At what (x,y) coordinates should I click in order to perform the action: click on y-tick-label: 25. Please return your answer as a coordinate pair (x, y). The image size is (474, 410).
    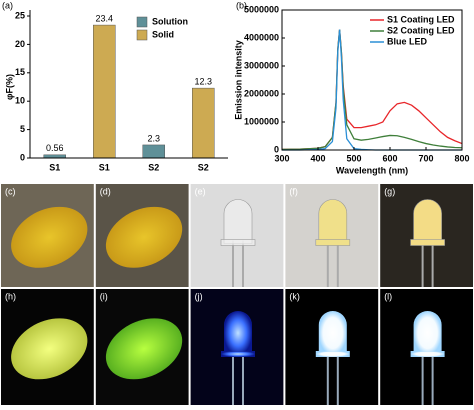
    Looking at the image, I should click on (20, 15).